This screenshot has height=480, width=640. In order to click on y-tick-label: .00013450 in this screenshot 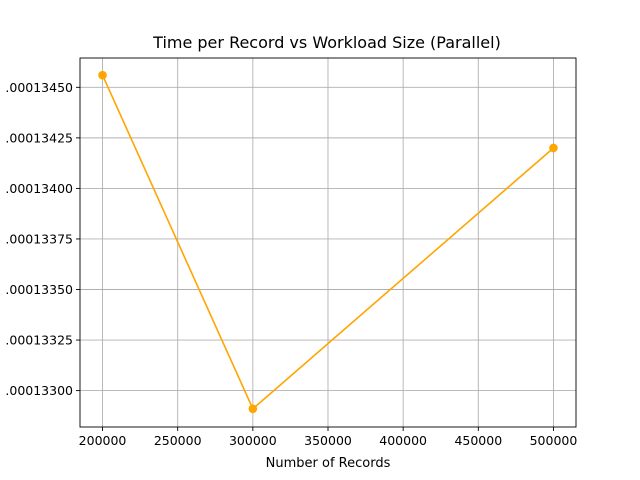, I will do `click(39, 87)`.